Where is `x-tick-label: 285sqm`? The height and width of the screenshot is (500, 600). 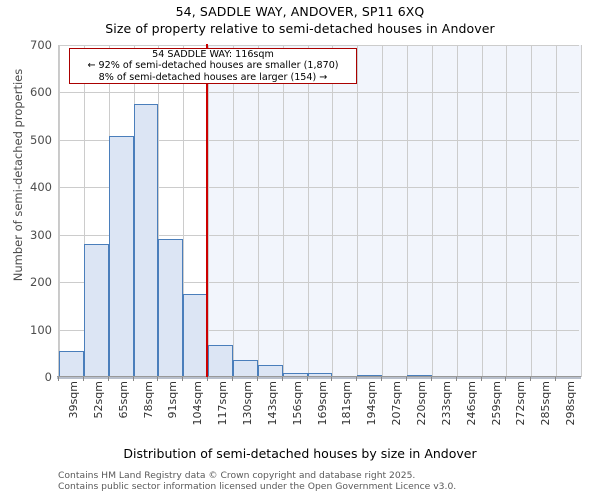
x-tick-label: 285sqm is located at coordinates (546, 403).